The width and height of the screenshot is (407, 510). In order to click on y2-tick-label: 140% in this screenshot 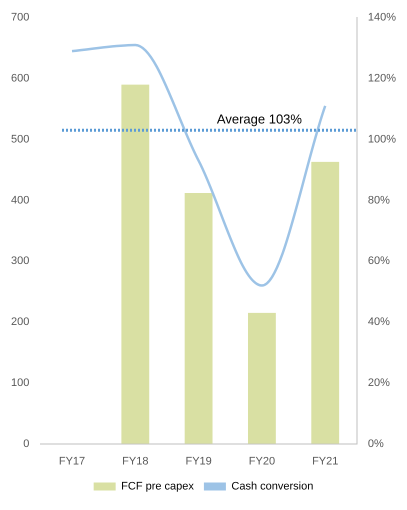, I will do `click(382, 18)`.